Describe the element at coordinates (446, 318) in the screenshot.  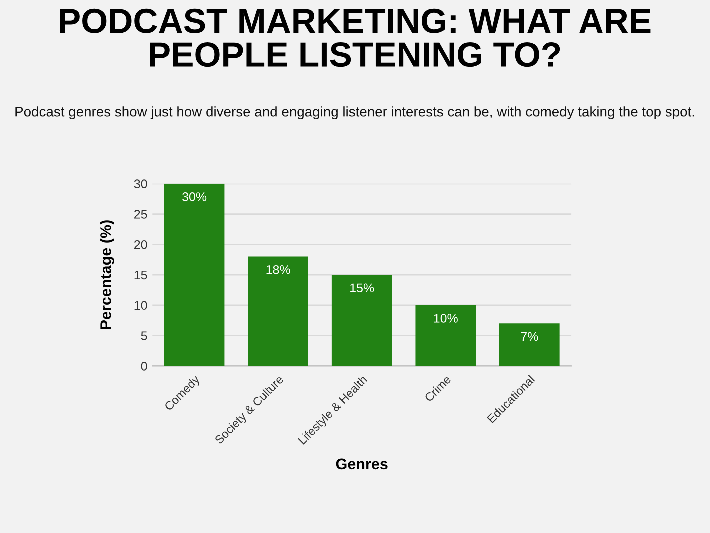
I see `data-label: 10%` at that location.